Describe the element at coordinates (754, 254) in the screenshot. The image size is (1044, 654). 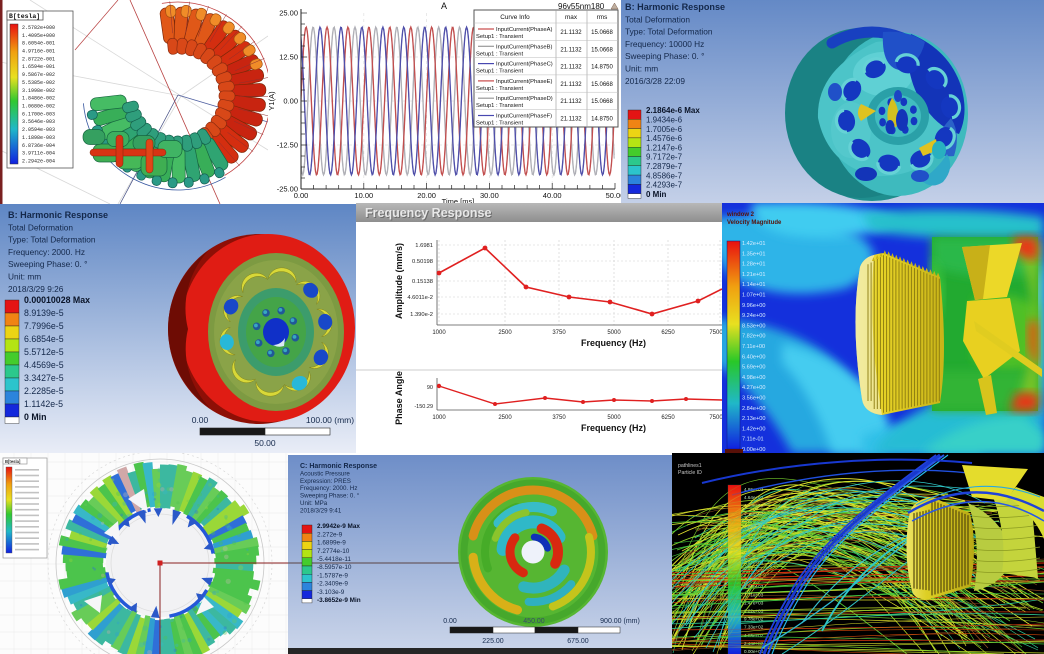
I see `svg-text: 1.35e+01` at that location.